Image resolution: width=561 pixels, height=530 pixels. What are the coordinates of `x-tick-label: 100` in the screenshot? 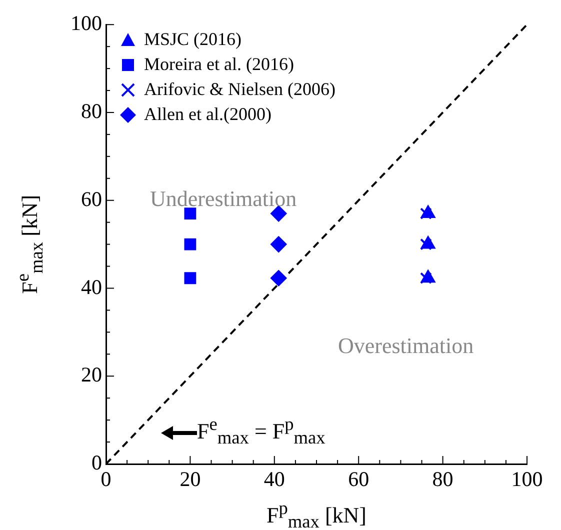 It's located at (527, 479).